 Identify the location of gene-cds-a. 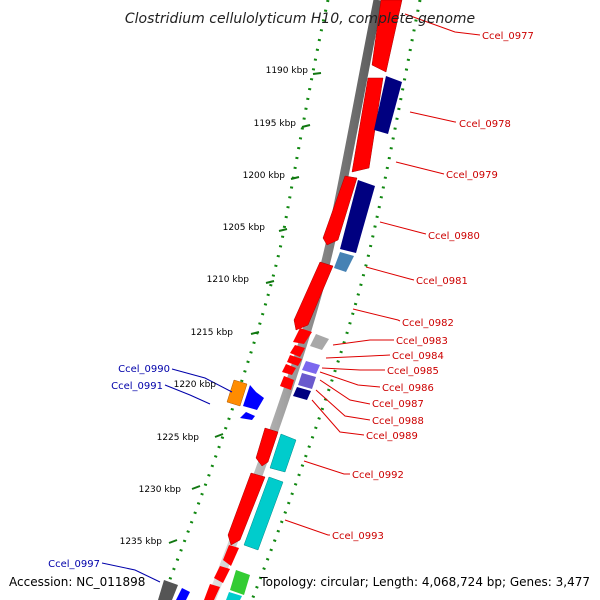
(231, 555).